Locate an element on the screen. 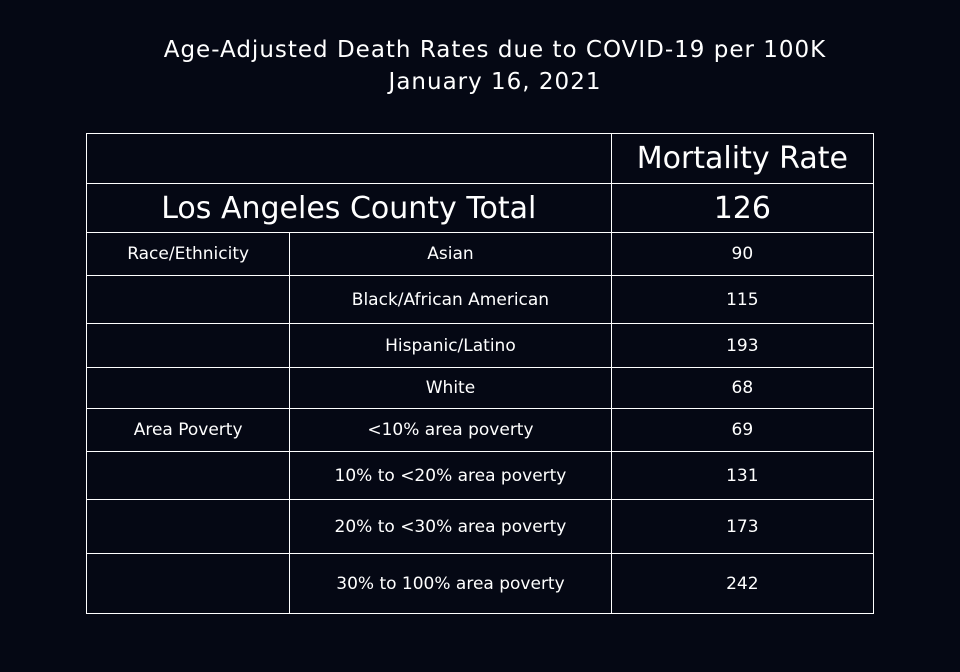  table-row: Hispanic/Latino 193 is located at coordinates (480, 345).